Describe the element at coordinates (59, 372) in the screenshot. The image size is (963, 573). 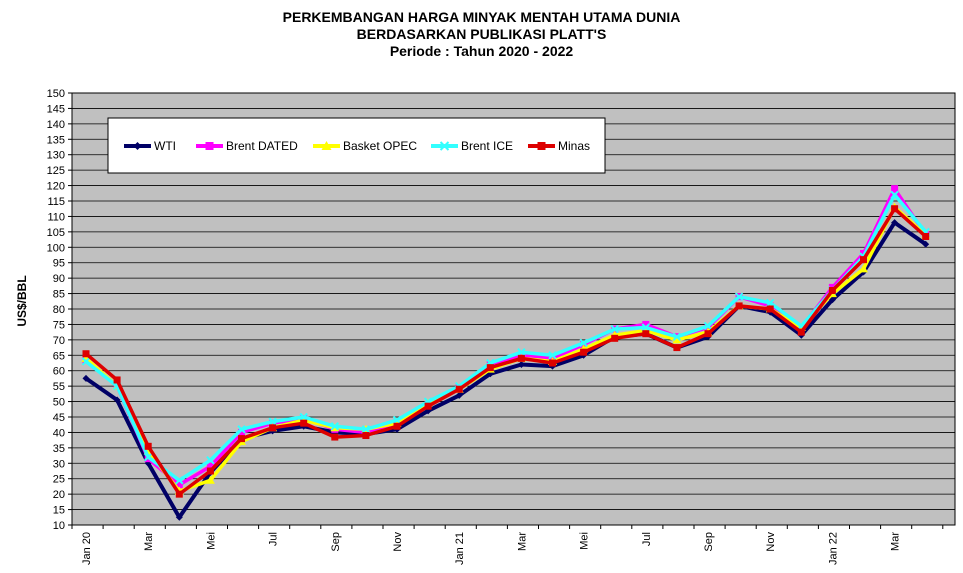
I see `y-tick-label: 60` at that location.